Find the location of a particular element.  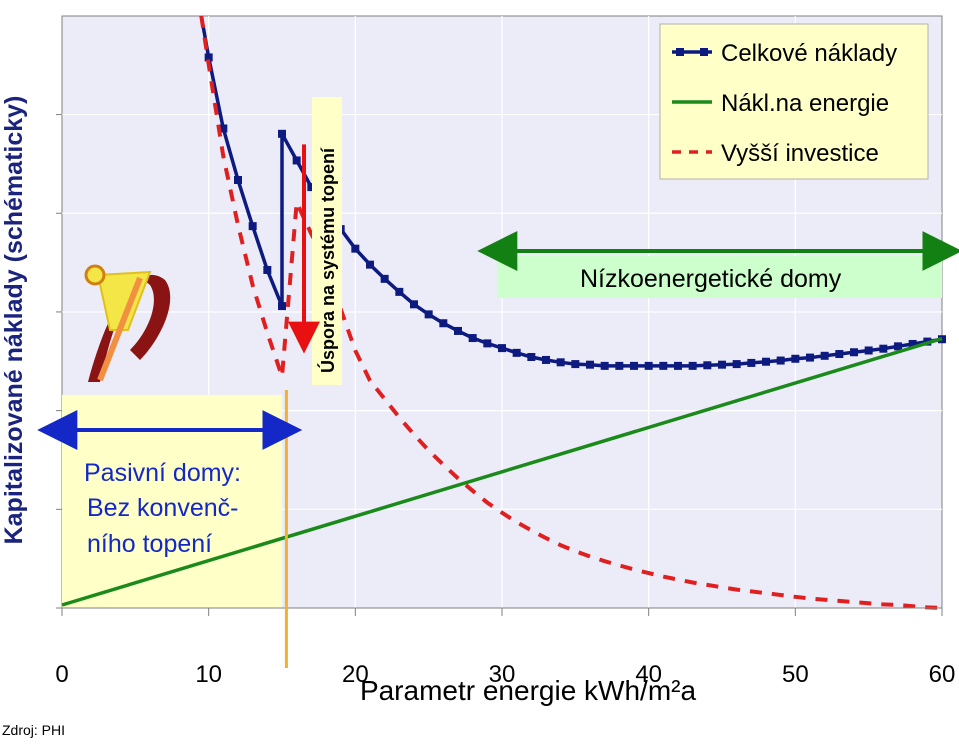

legend-label: Vyšší investice is located at coordinates (800, 153).